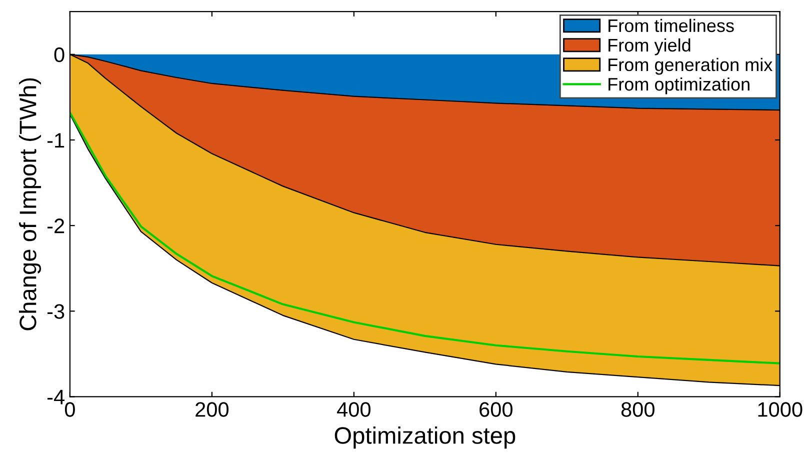 The height and width of the screenshot is (464, 804). What do you see at coordinates (59, 54) in the screenshot?
I see `y-tick-label: 0` at bounding box center [59, 54].